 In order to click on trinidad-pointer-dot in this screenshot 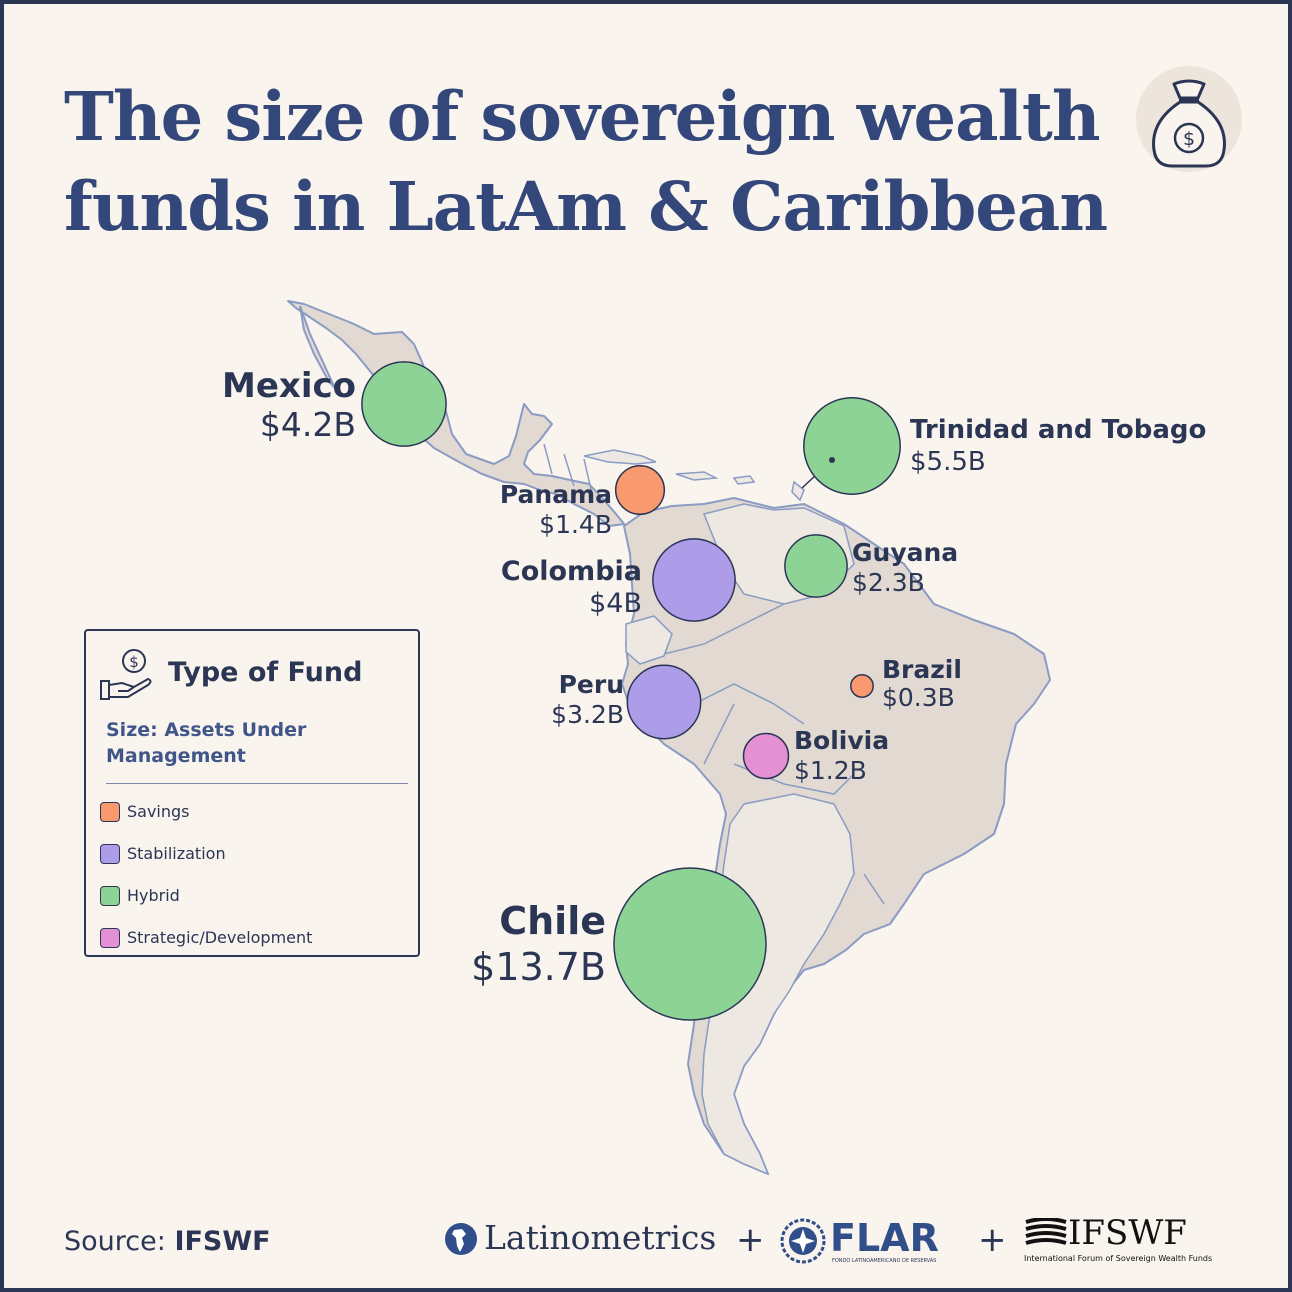, I will do `click(832, 460)`.